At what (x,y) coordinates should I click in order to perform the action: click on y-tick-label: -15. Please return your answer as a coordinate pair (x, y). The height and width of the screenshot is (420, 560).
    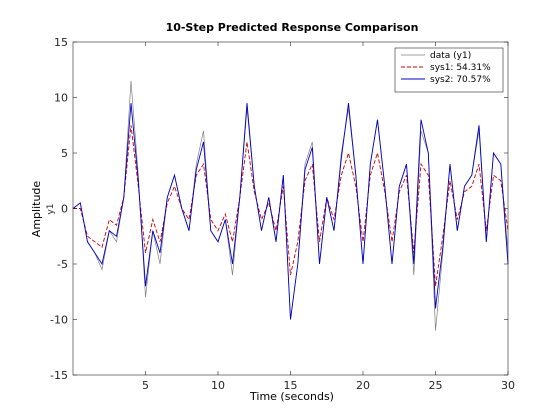
    Looking at the image, I should click on (59, 375).